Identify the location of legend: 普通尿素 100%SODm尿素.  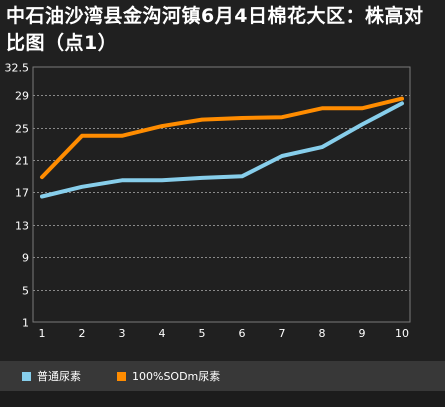
(222, 376).